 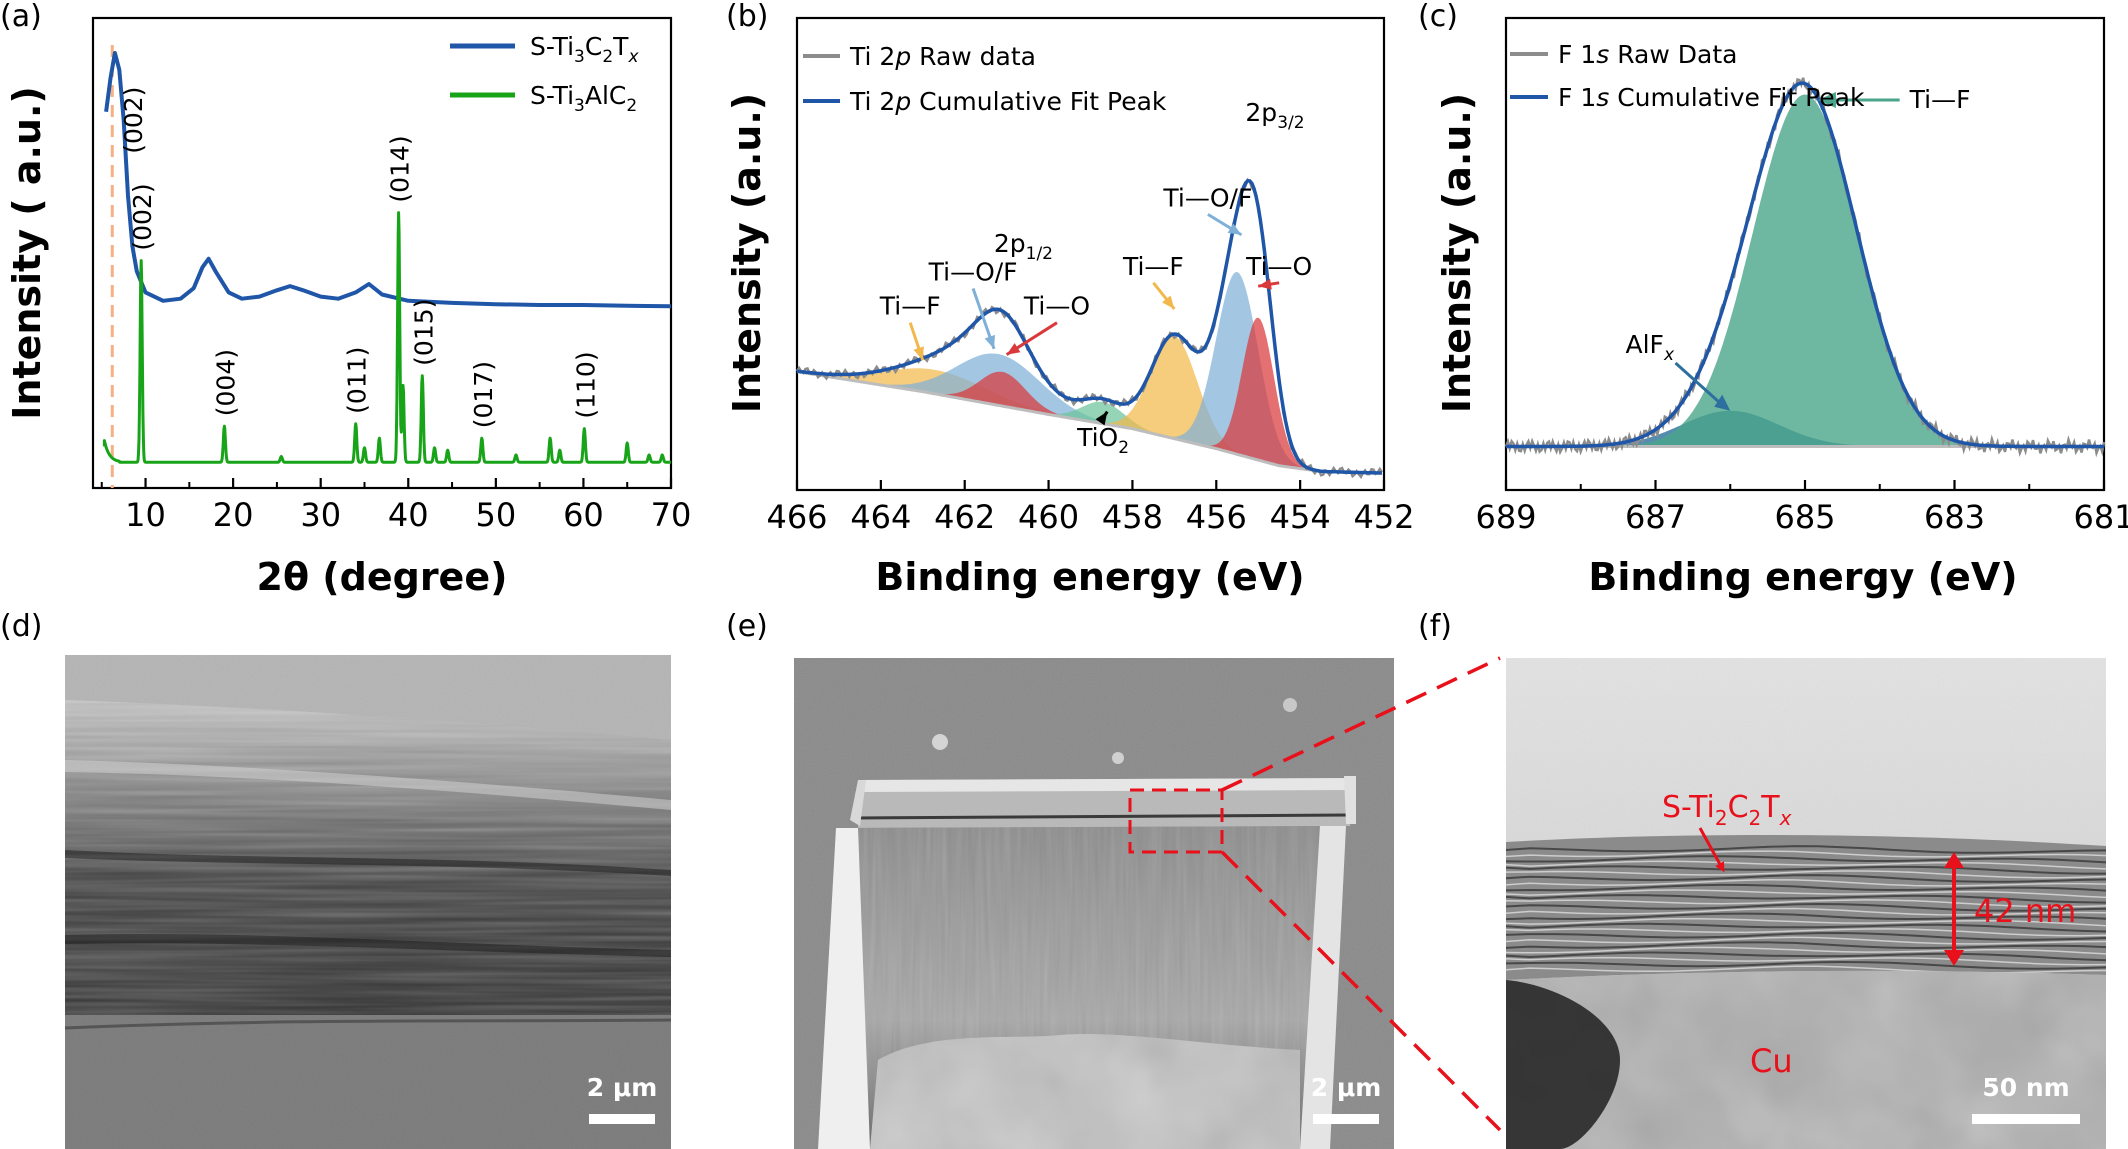 What do you see at coordinates (1274, 115) in the screenshot?
I see `annotation-b-8: 2p3/2` at bounding box center [1274, 115].